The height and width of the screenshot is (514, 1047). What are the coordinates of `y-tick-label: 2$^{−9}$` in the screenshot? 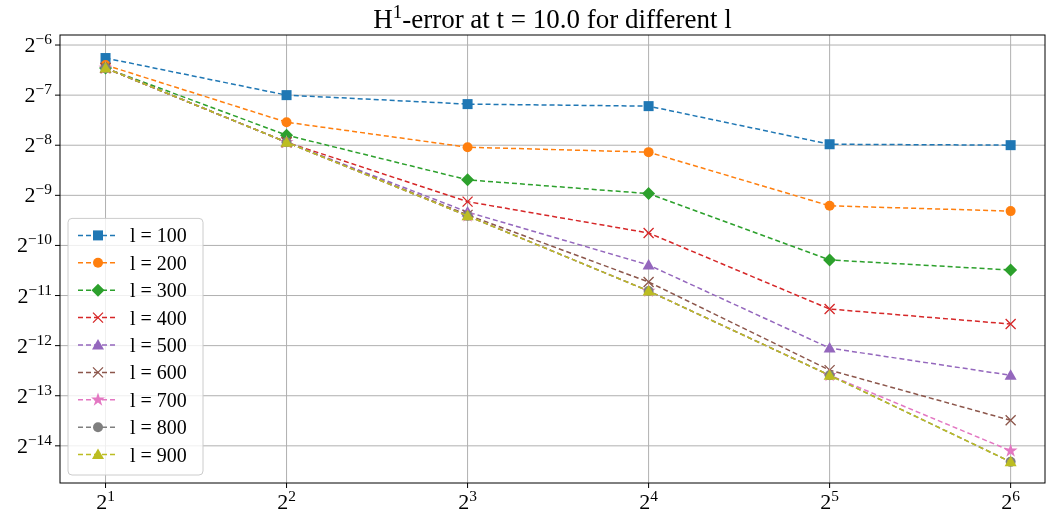 It's located at (38, 193).